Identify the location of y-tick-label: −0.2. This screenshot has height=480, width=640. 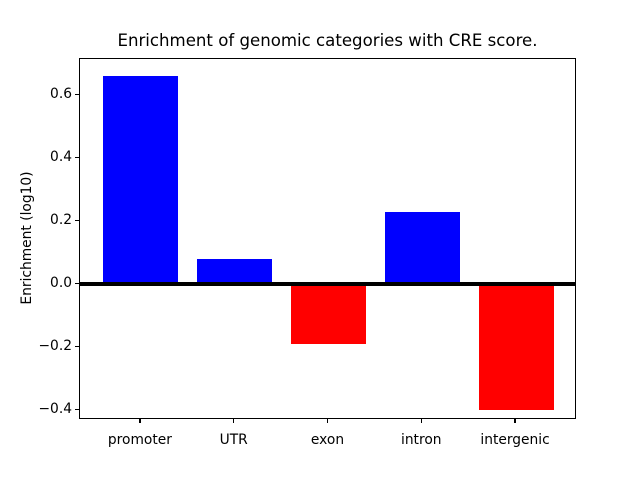
(55, 346).